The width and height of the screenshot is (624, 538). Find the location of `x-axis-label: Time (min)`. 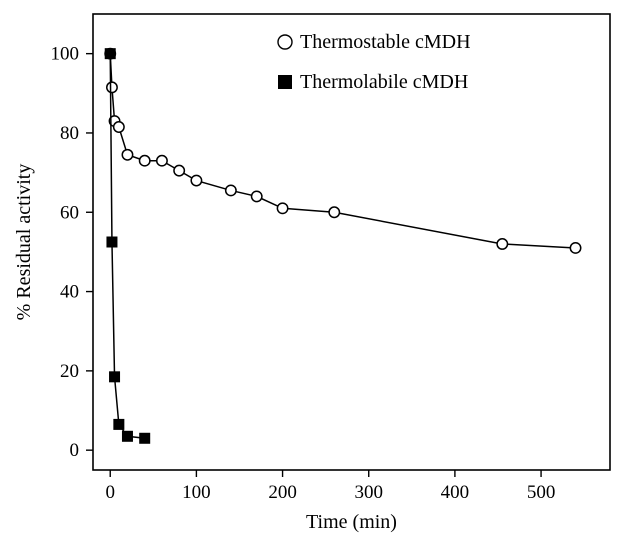

x-axis-label: Time (min) is located at coordinates (351, 522).